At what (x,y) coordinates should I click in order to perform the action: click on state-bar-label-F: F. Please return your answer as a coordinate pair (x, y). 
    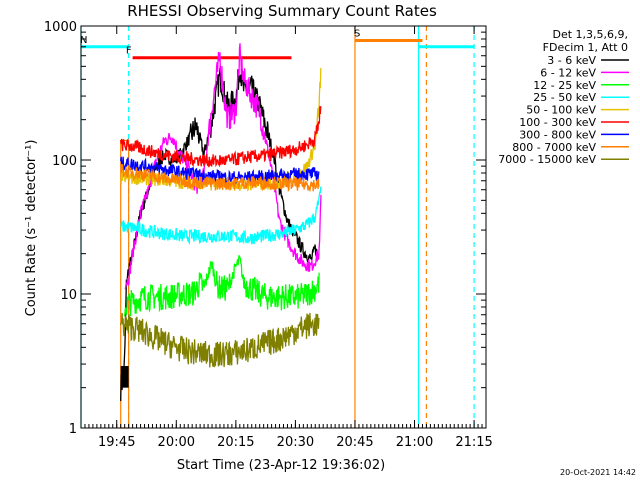
    Looking at the image, I should click on (129, 51).